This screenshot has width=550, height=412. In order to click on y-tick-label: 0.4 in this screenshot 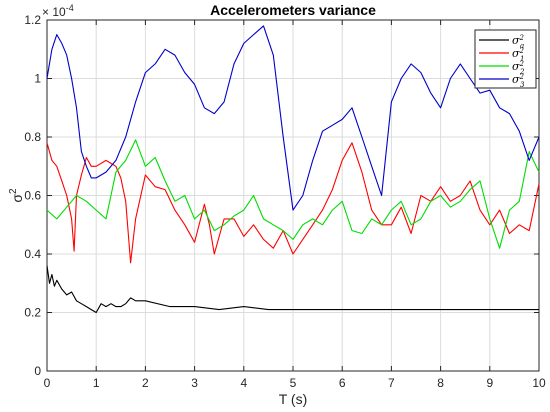, I will do `click(32, 254)`.